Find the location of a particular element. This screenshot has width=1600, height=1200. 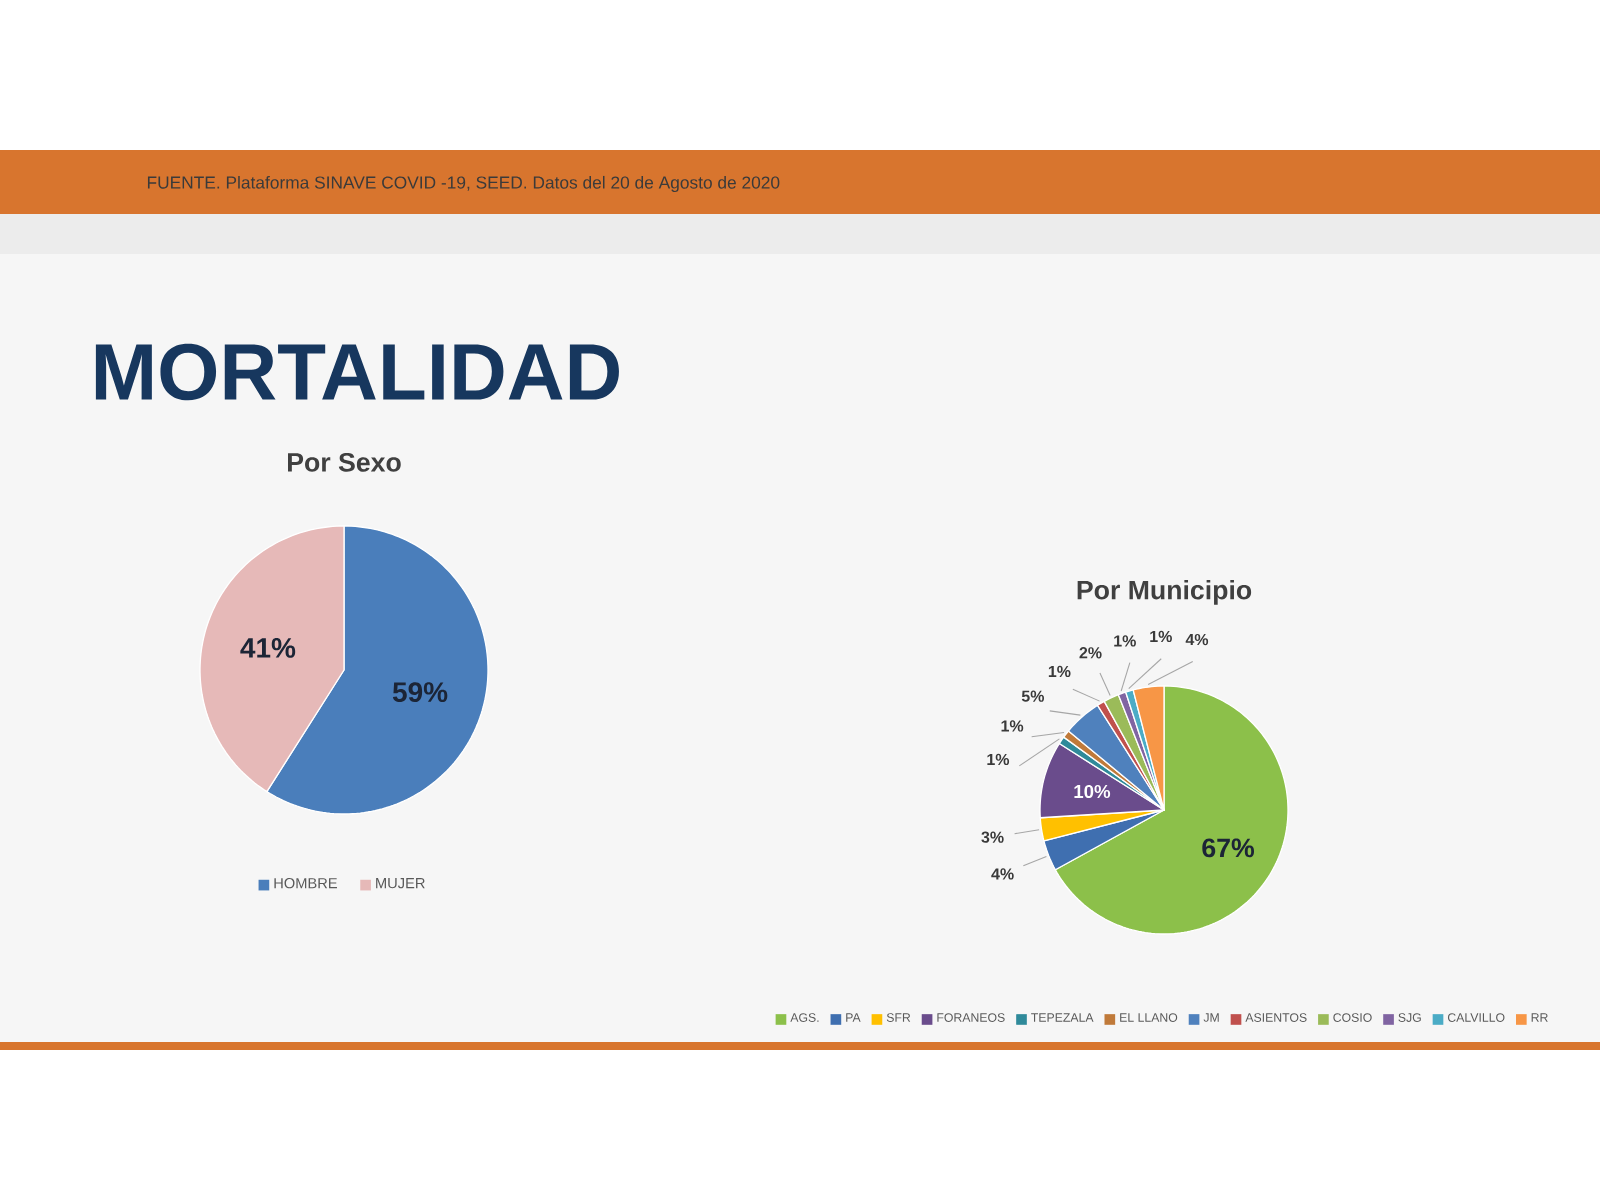

data-label: 41% is located at coordinates (268, 648).